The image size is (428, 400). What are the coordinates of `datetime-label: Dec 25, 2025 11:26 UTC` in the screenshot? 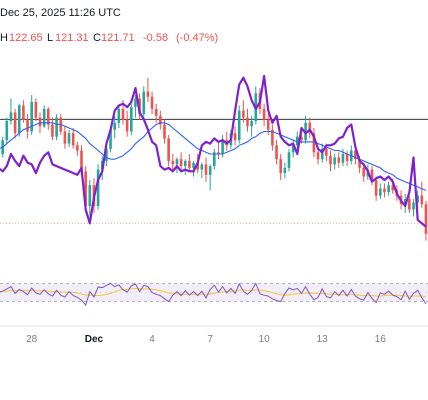 It's located at (60, 13).